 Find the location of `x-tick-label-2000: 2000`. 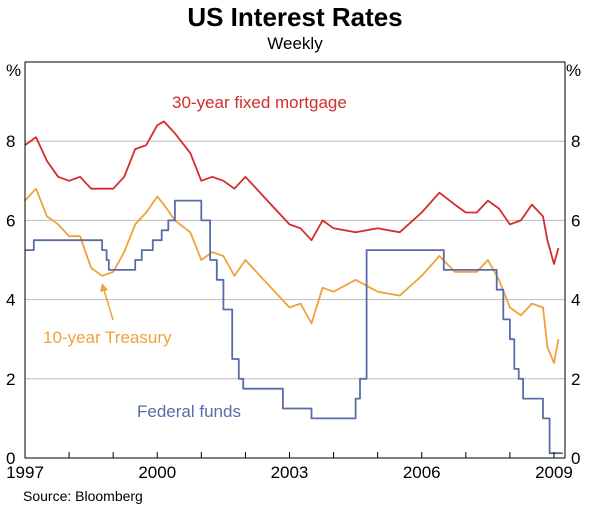

x-tick-label-2000: 2000 is located at coordinates (157, 472).